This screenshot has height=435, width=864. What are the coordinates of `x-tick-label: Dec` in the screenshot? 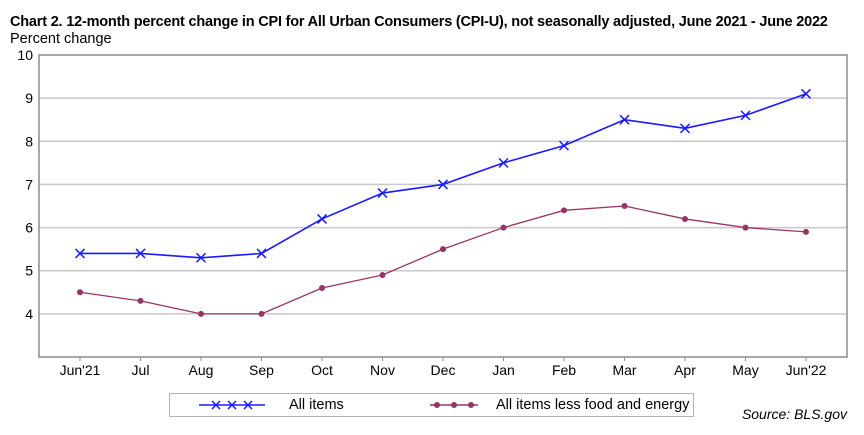 It's located at (443, 370).